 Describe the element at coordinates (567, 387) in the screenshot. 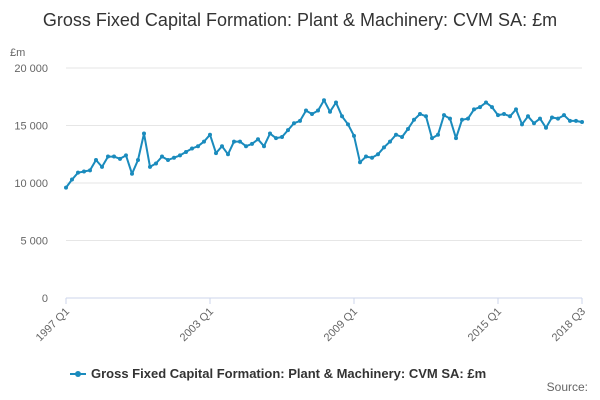

I see `source-label: Source:` at that location.